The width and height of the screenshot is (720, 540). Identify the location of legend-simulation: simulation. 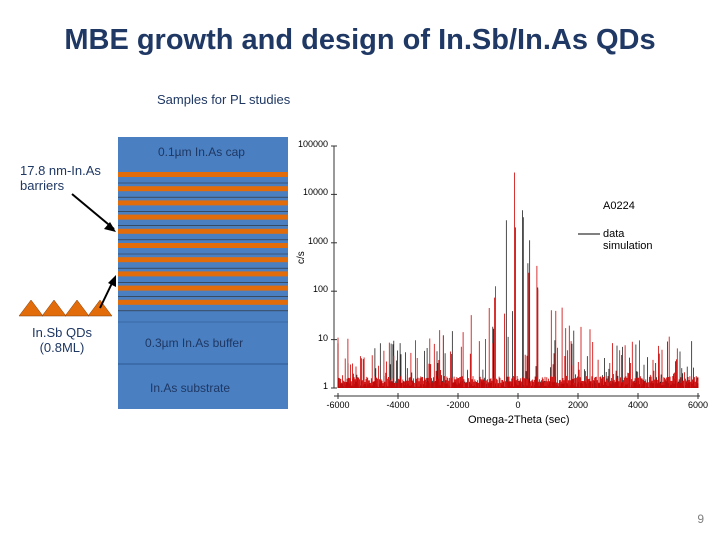
(628, 246).